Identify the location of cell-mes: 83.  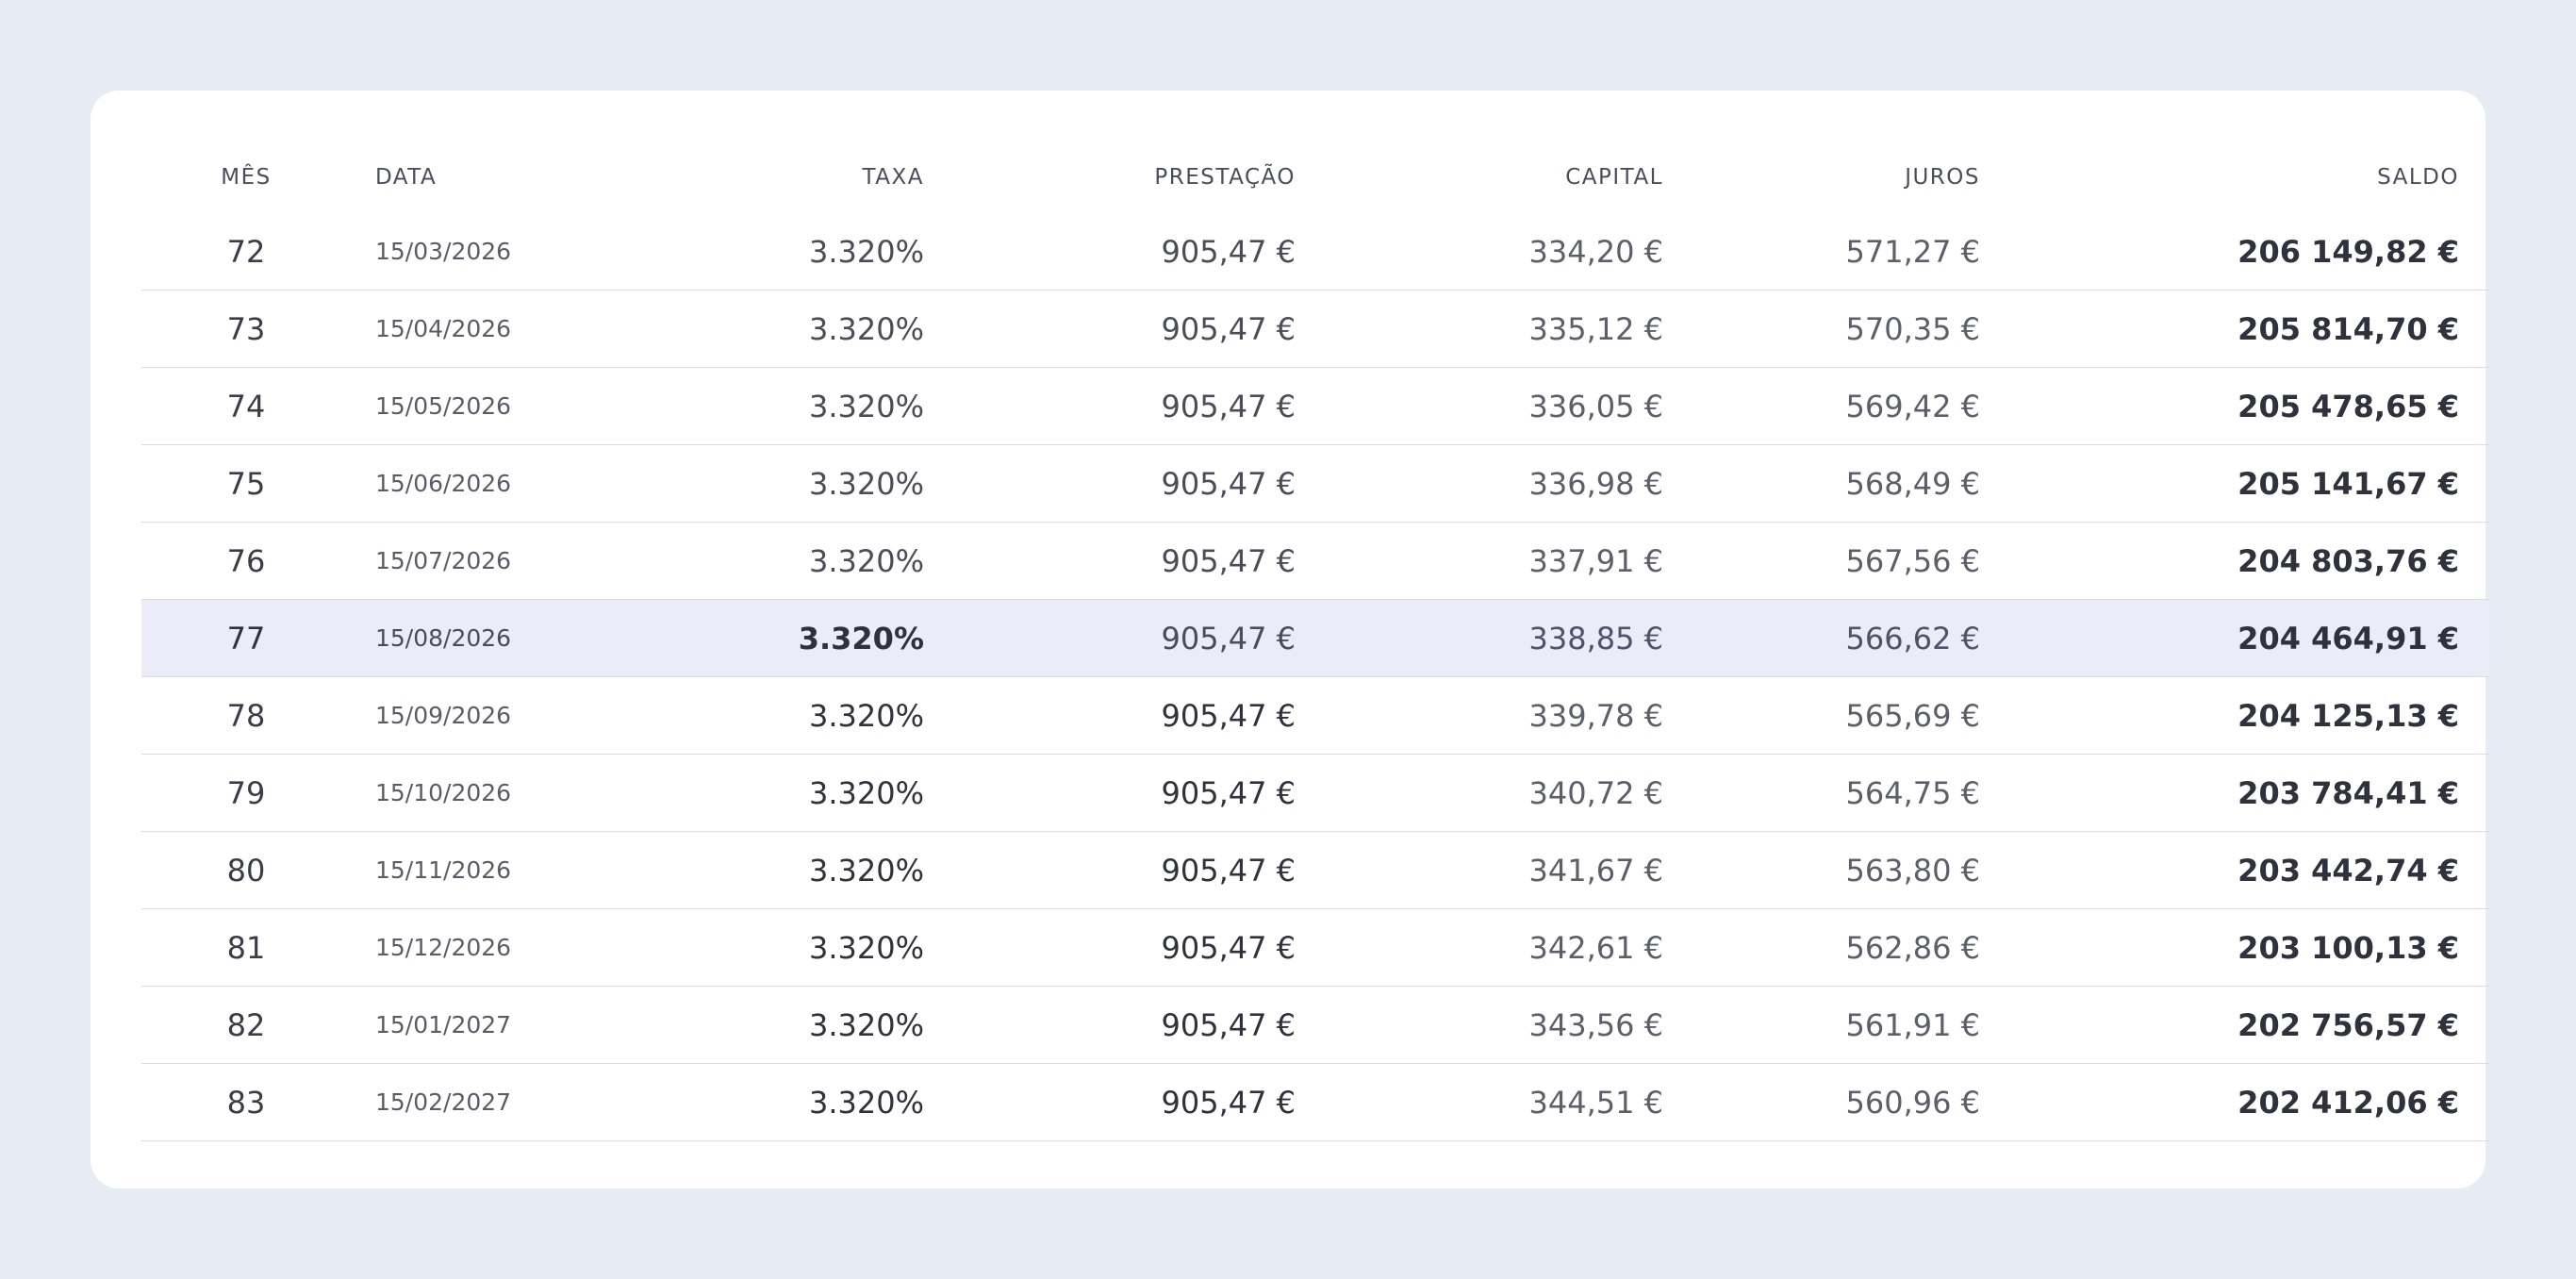
(246, 1102).